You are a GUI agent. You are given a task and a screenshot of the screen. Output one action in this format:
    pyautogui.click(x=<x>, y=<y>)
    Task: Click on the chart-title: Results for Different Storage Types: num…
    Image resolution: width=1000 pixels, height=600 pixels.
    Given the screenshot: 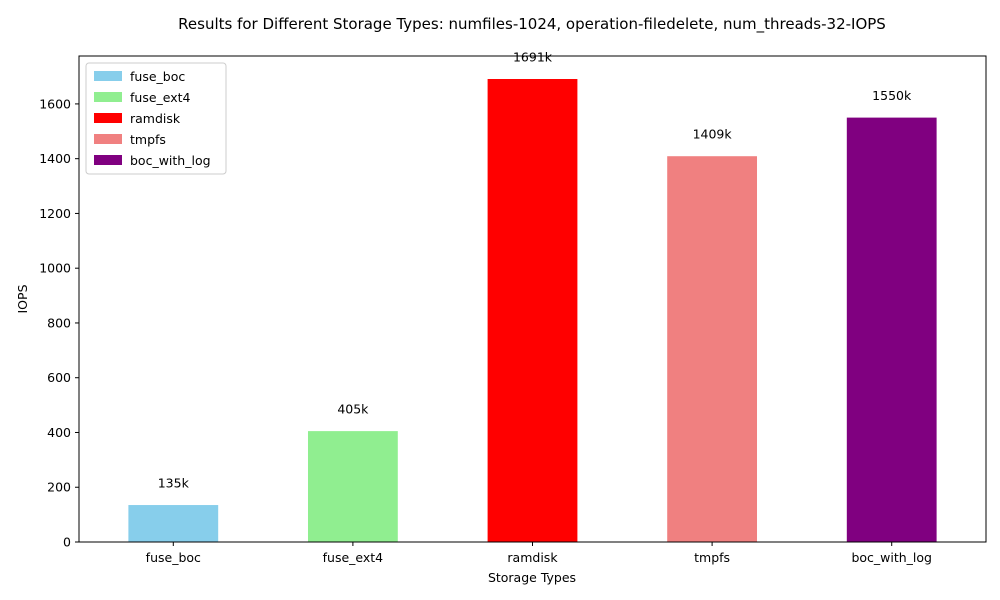 What is the action you would take?
    pyautogui.click(x=532, y=24)
    